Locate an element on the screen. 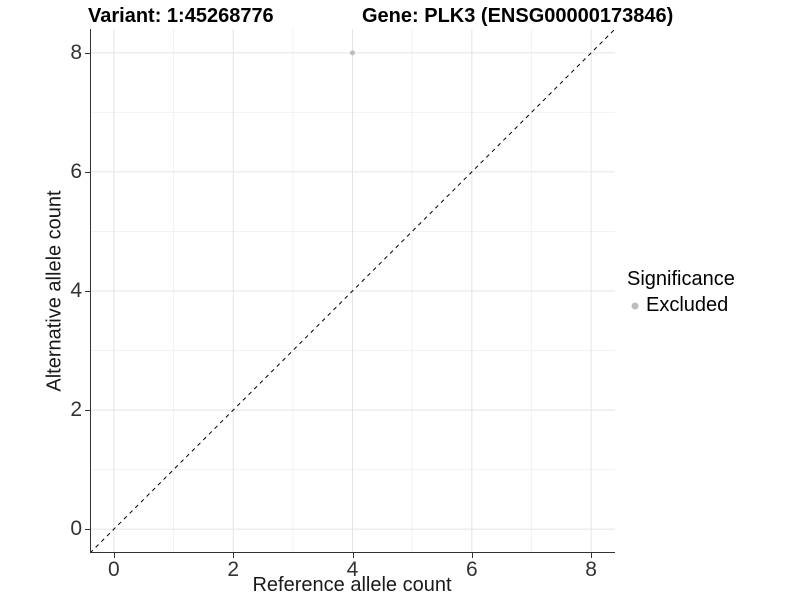 Image resolution: width=800 pixels, height=600 pixels. y-tick-label: 6 is located at coordinates (76, 171).